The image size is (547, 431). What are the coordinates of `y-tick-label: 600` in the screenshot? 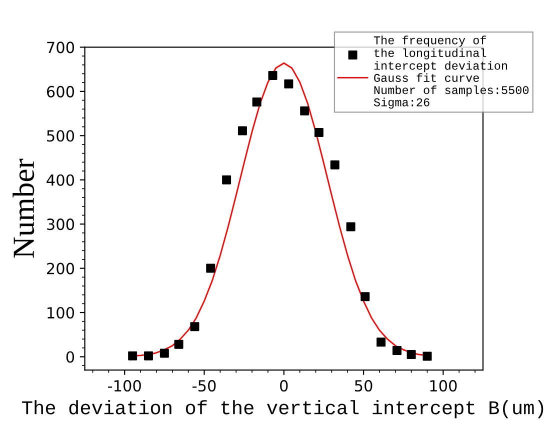 It's located at (60, 92).